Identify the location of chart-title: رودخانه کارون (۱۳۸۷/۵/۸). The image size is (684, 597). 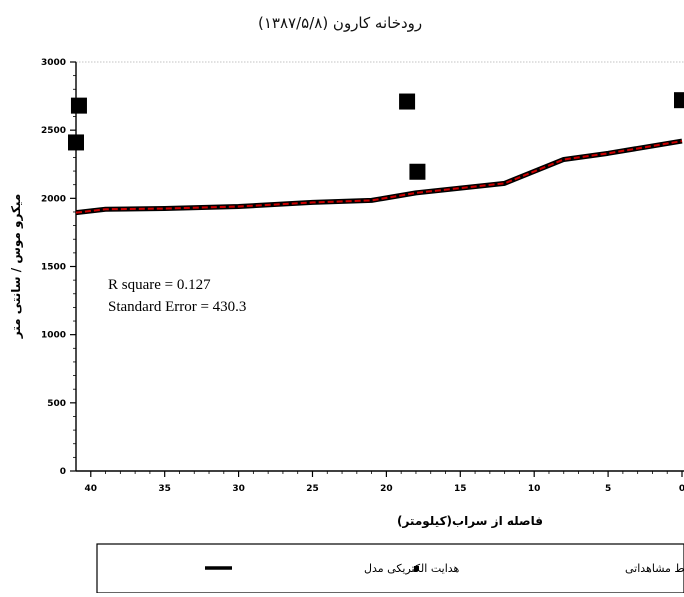
(340, 23).